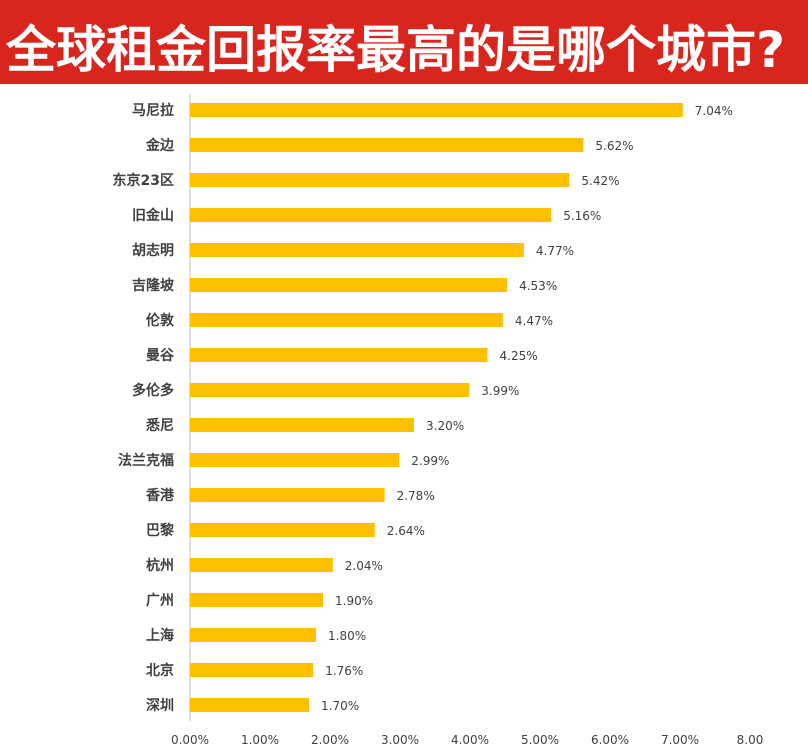 This screenshot has width=808, height=756. I want to click on x-tick-label: 7.00%, so click(680, 740).